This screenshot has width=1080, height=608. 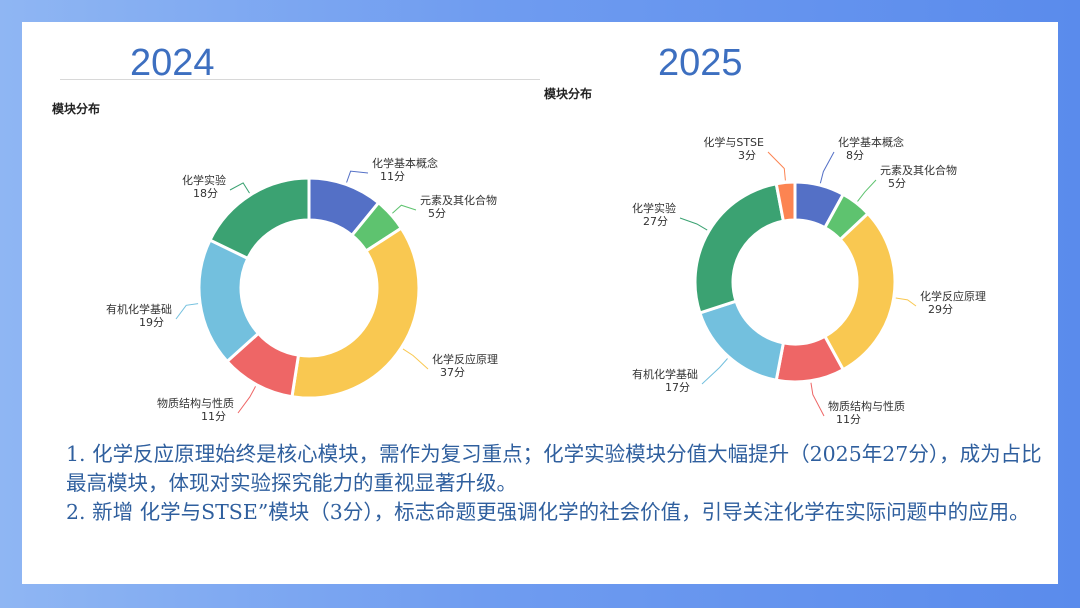 What do you see at coordinates (855, 155) in the screenshot?
I see `slice-value-label: 8分` at bounding box center [855, 155].